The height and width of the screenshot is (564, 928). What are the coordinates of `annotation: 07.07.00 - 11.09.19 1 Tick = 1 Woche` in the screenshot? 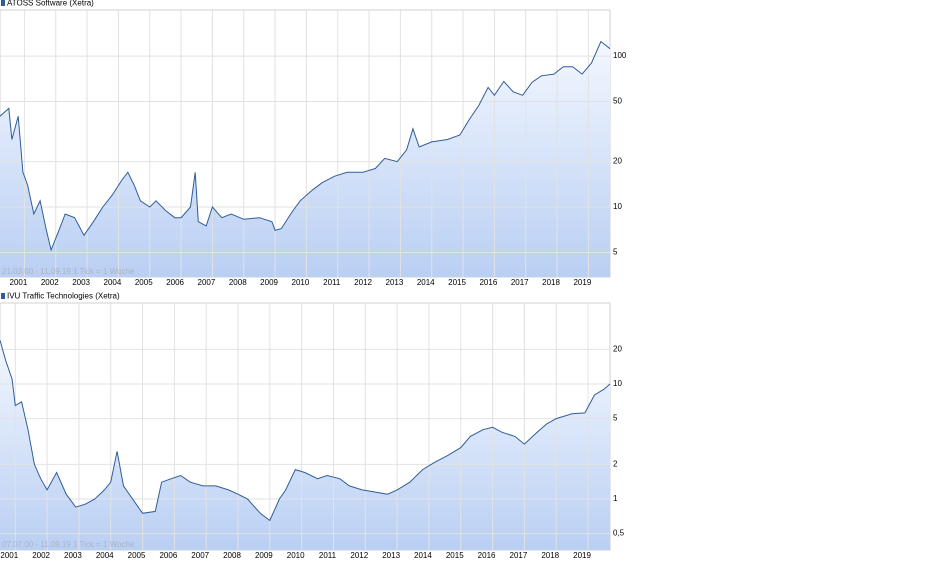 It's located at (68, 544).